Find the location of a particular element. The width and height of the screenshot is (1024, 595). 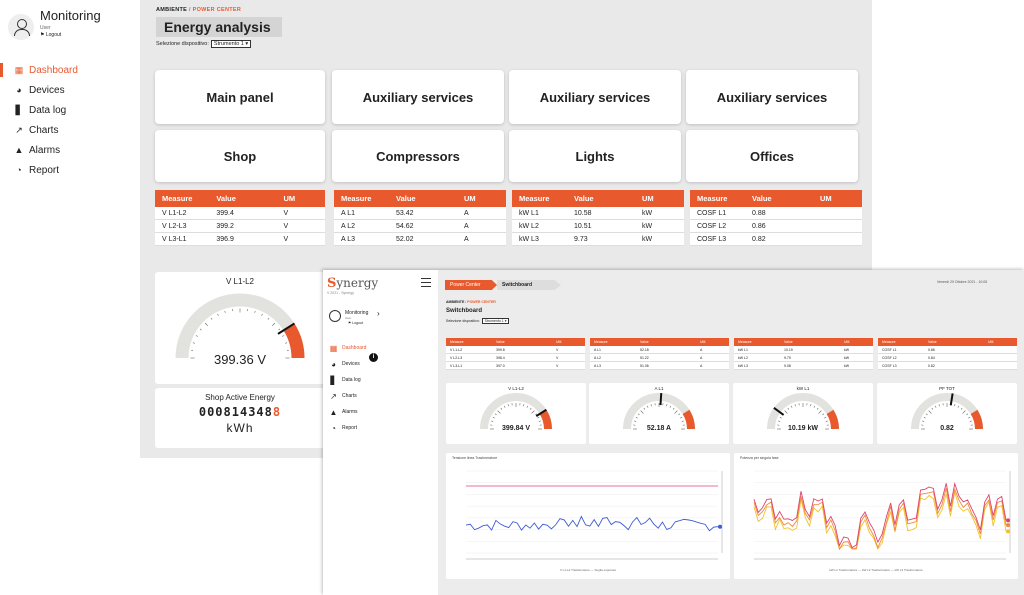

card-main-panel: Main panel is located at coordinates (240, 97).